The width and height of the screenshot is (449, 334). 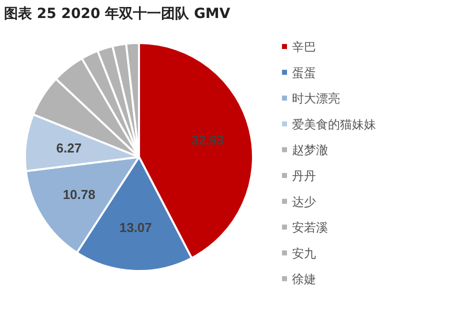 I want to click on legend-label: 达少, so click(x=304, y=201).